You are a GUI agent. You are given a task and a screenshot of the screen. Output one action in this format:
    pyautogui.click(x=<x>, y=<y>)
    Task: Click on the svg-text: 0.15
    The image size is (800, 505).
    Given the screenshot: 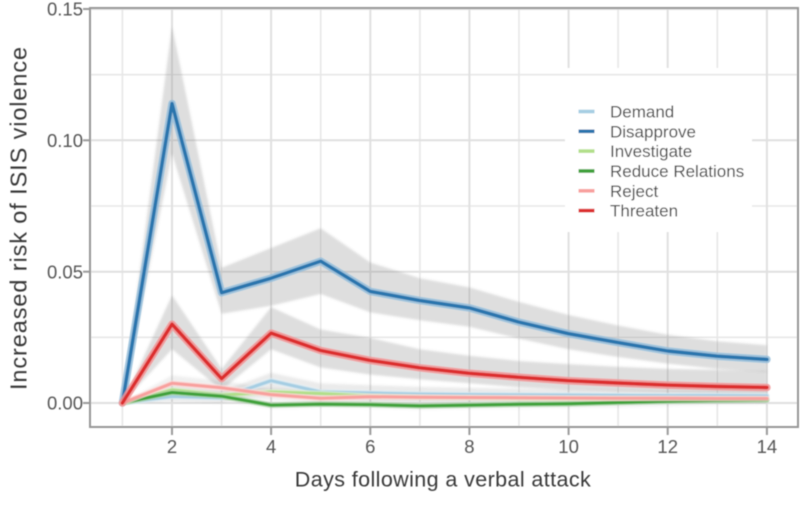 What is the action you would take?
    pyautogui.click(x=65, y=10)
    